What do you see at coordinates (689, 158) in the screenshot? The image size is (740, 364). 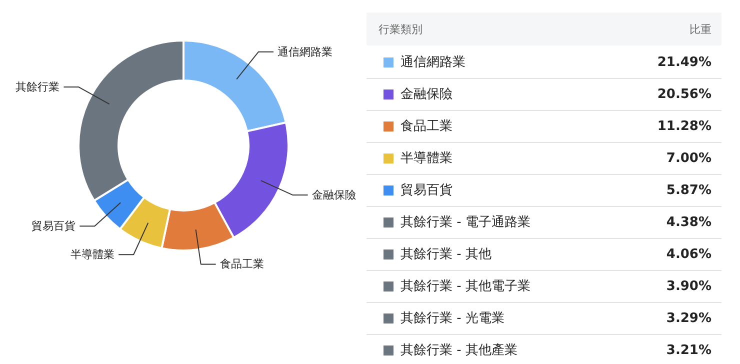 I see `data-label: 7.00%` at bounding box center [689, 158].